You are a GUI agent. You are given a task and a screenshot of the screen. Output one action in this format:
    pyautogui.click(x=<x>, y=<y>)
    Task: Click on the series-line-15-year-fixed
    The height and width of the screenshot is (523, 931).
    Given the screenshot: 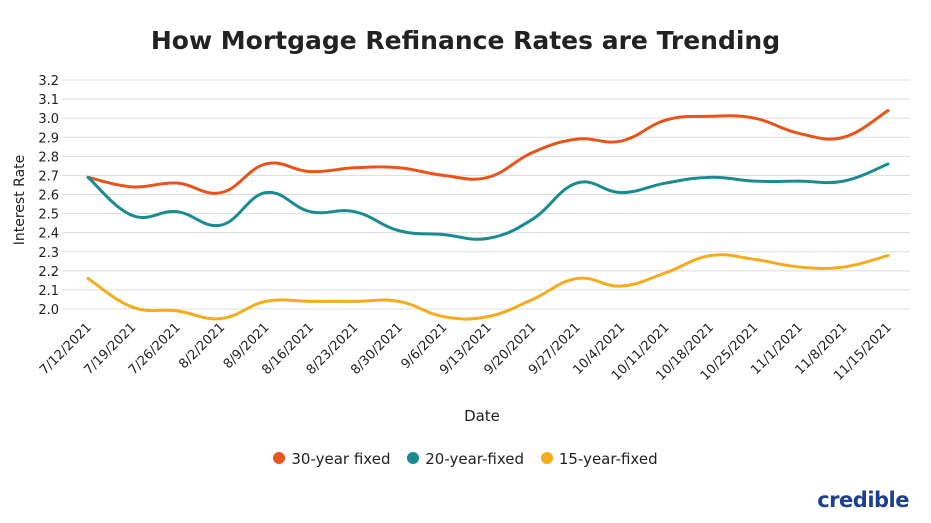 What is the action you would take?
    pyautogui.click(x=488, y=287)
    